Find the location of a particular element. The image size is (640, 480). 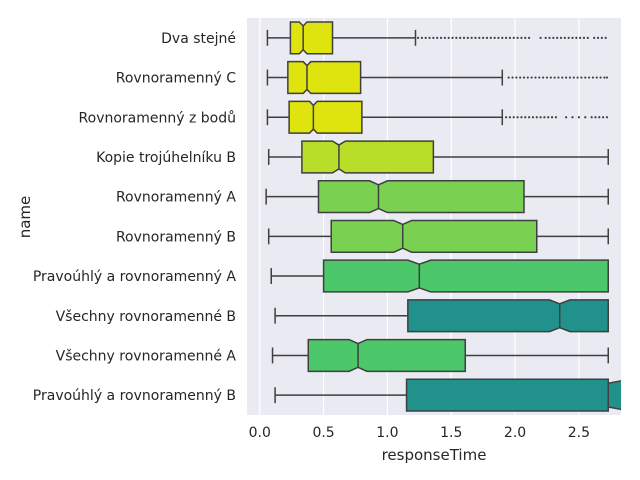

y-tick-label: Rovnoramenný B is located at coordinates (176, 237).